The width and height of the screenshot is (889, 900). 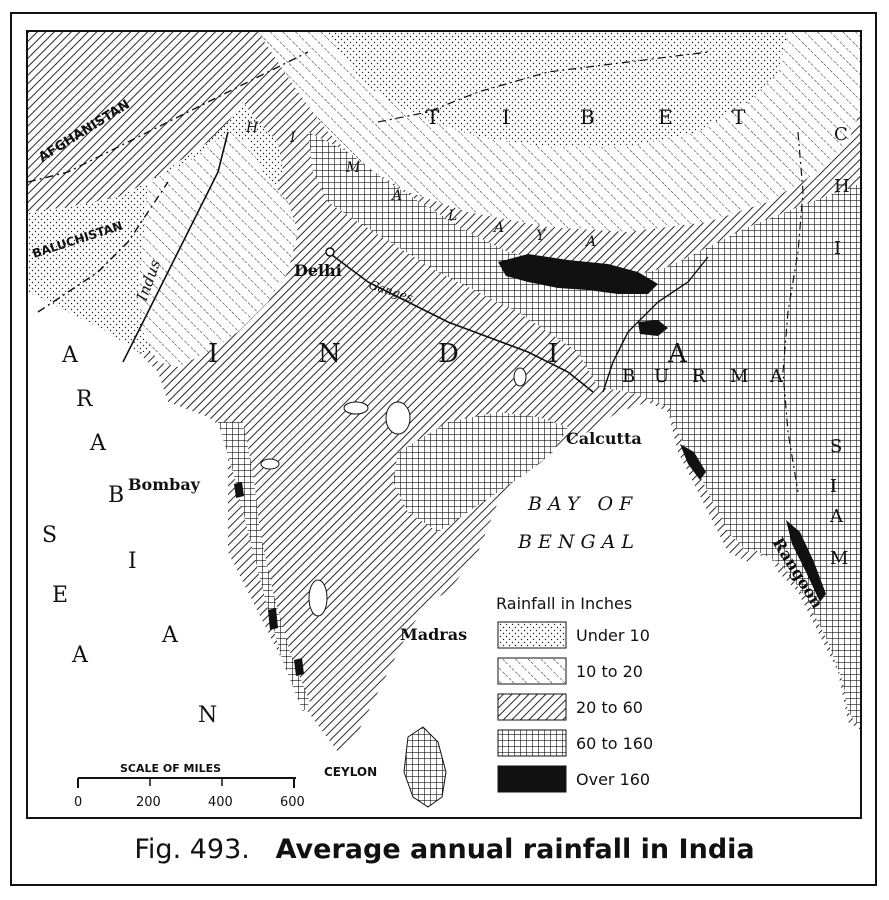 I want to click on india-letter: N, so click(x=329, y=354).